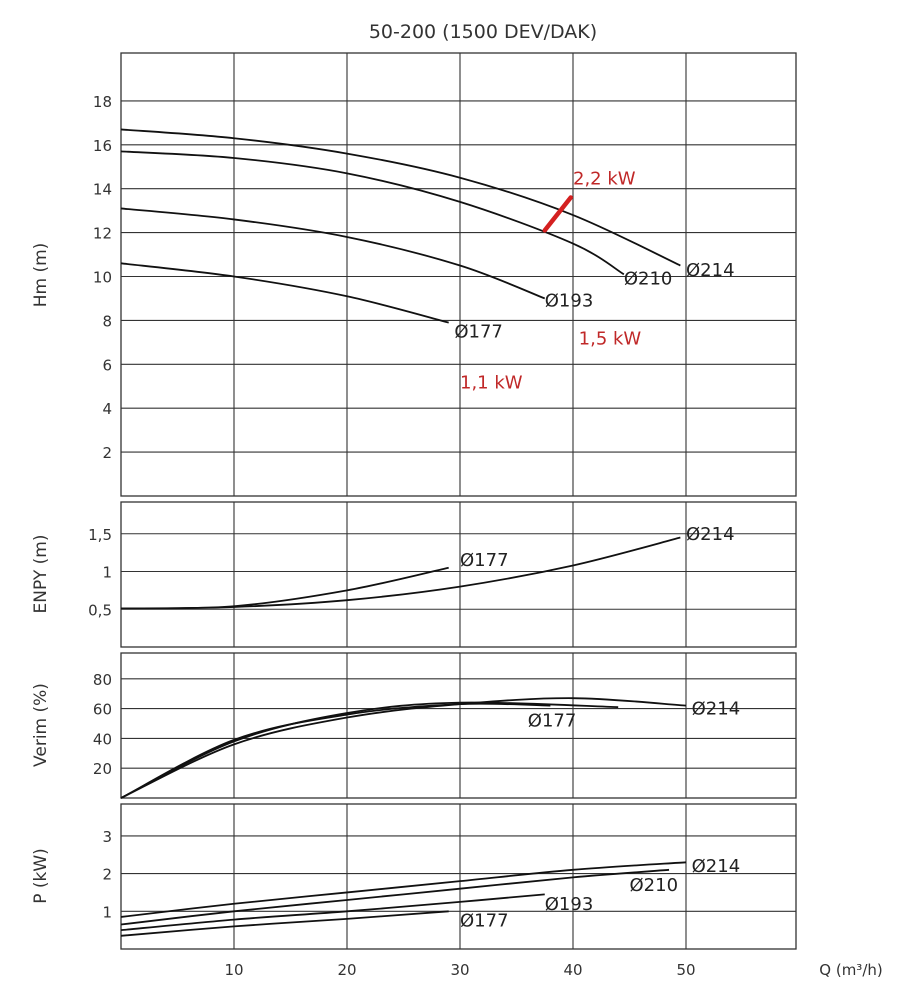  I want to click on x-tick-label: 10, so click(233, 970).